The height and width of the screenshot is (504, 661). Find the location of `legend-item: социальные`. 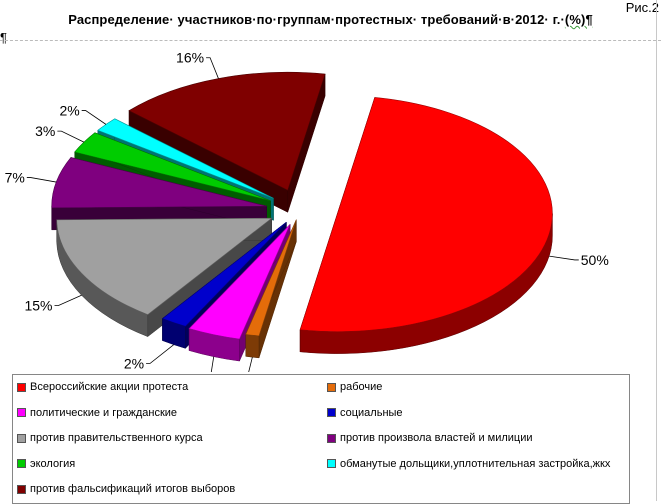

legend-item: социальные is located at coordinates (365, 413).